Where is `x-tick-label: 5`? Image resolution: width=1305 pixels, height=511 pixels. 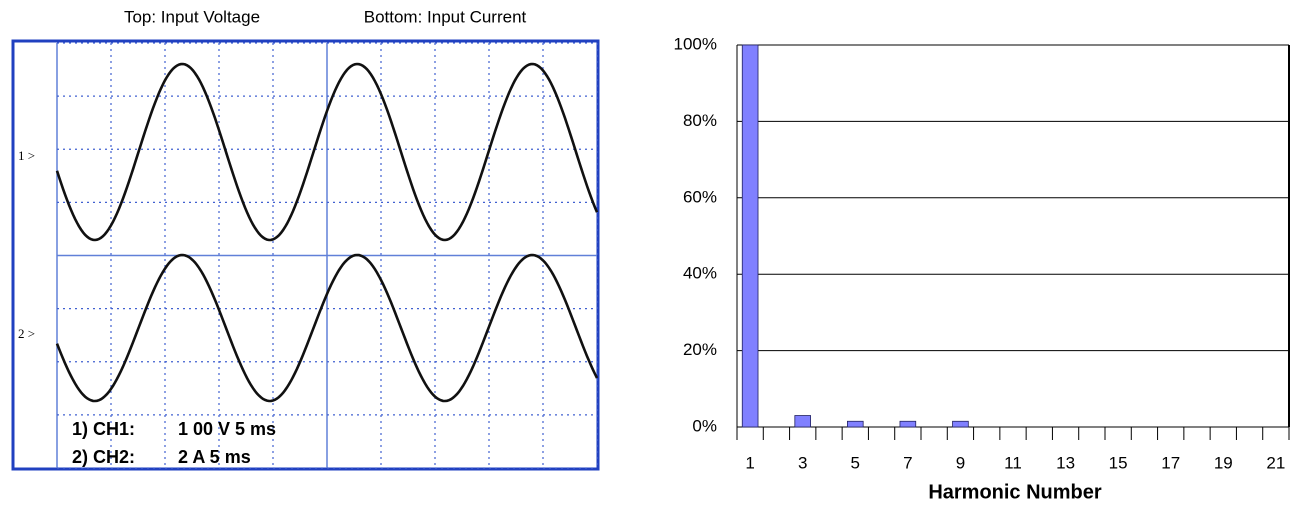 x-tick-label: 5 is located at coordinates (855, 462).